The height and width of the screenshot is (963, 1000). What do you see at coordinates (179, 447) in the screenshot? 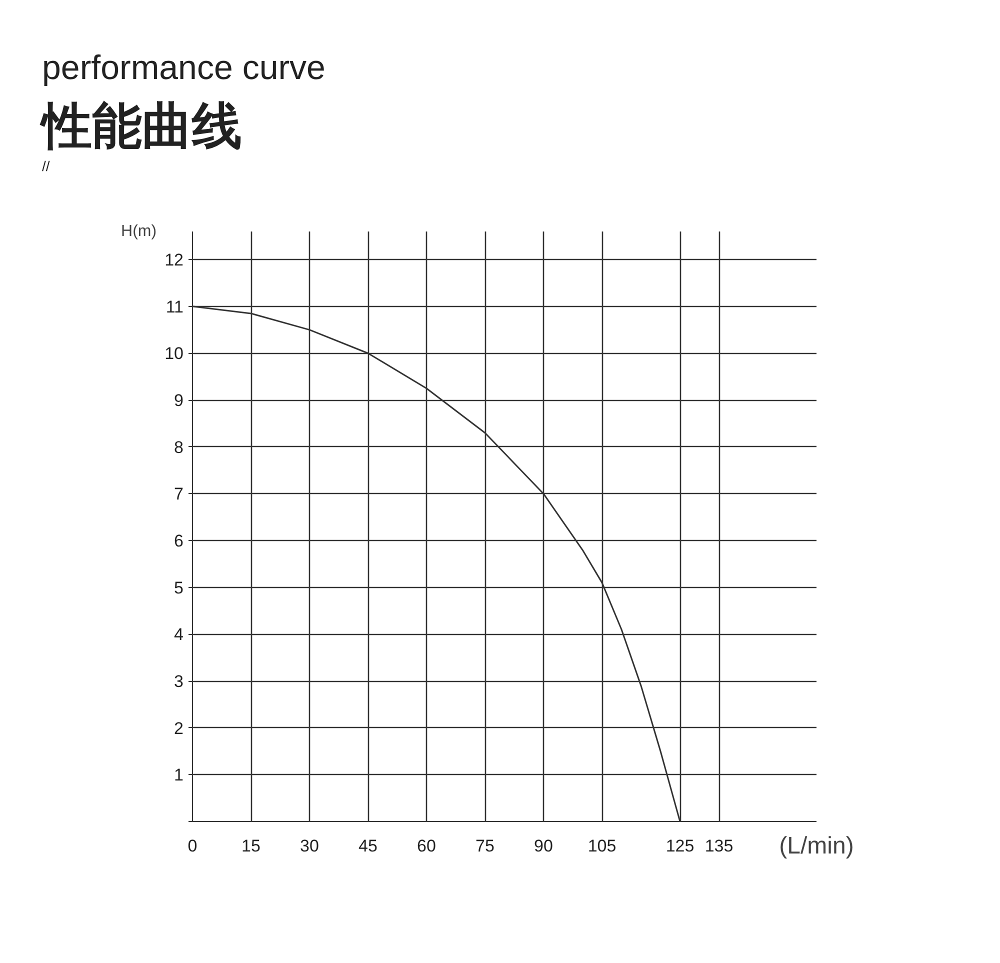
I see `y-tick-label: 8` at bounding box center [179, 447].